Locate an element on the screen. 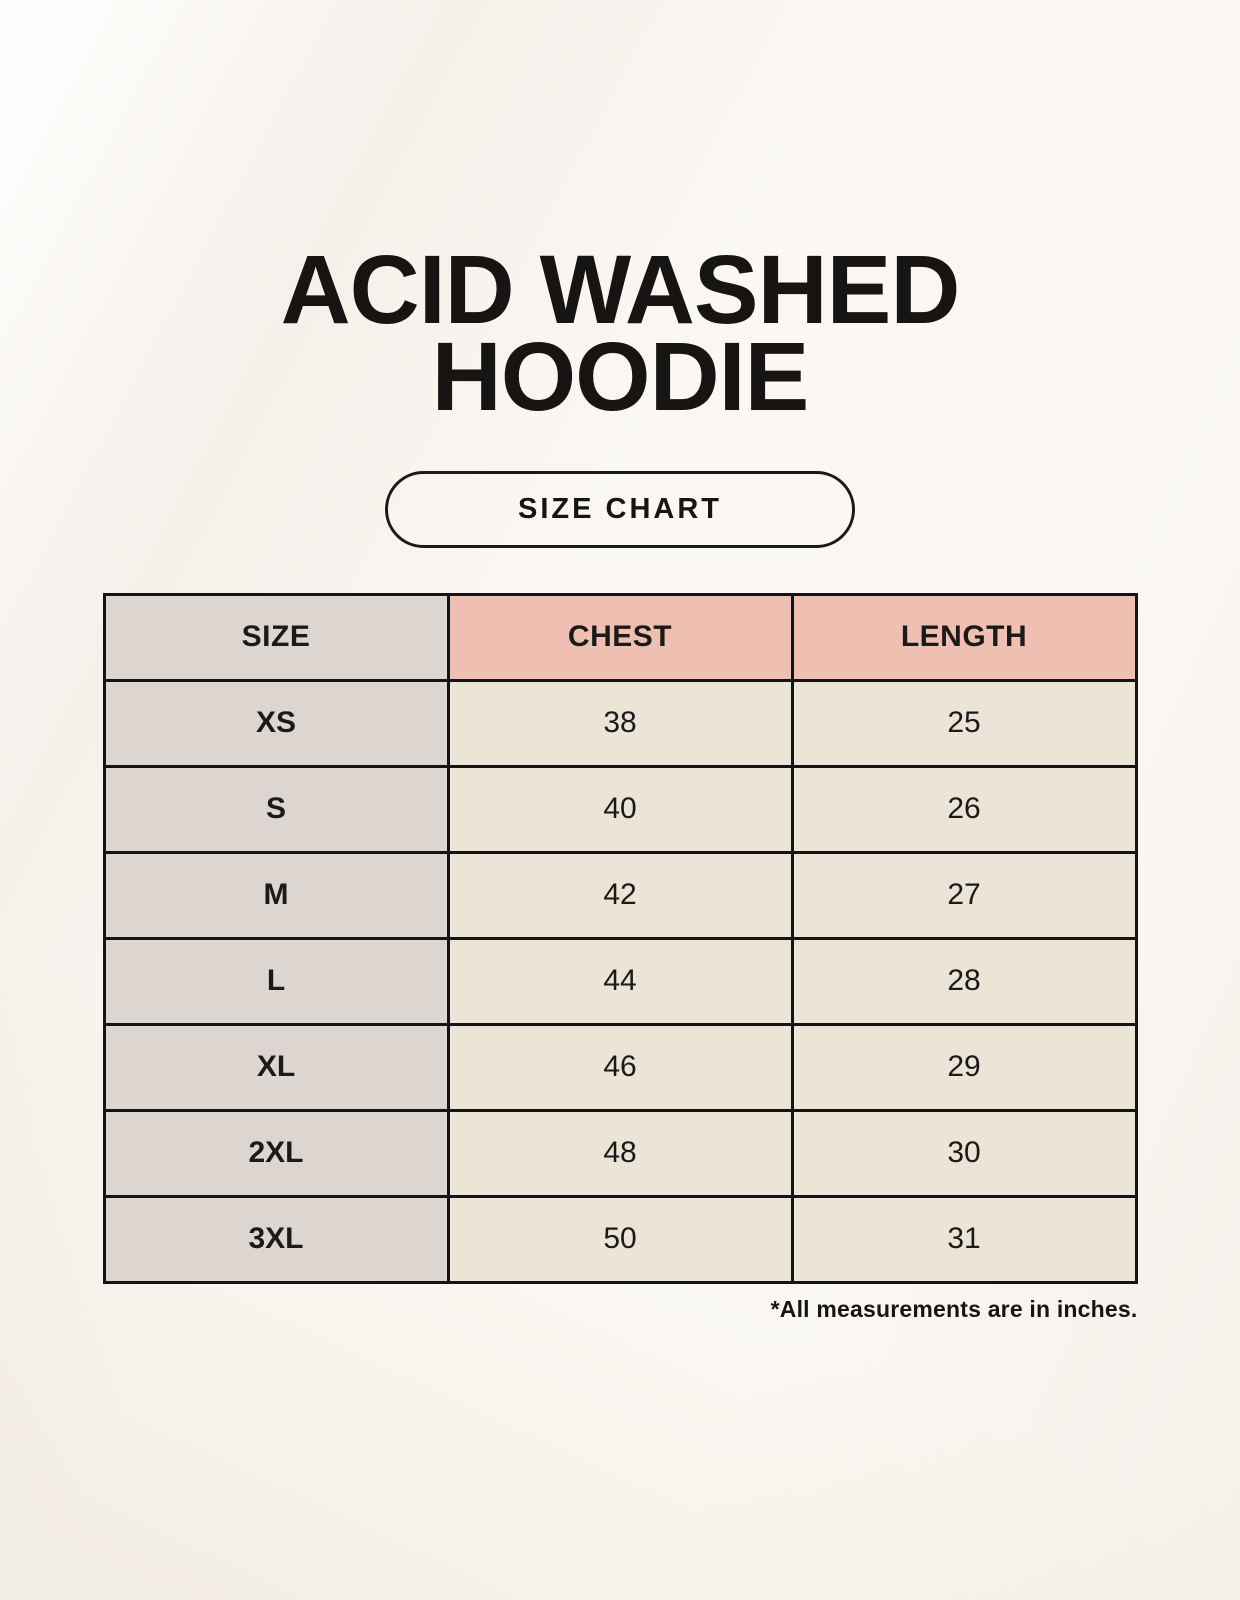  size-cell: 2XL is located at coordinates (276, 1153).